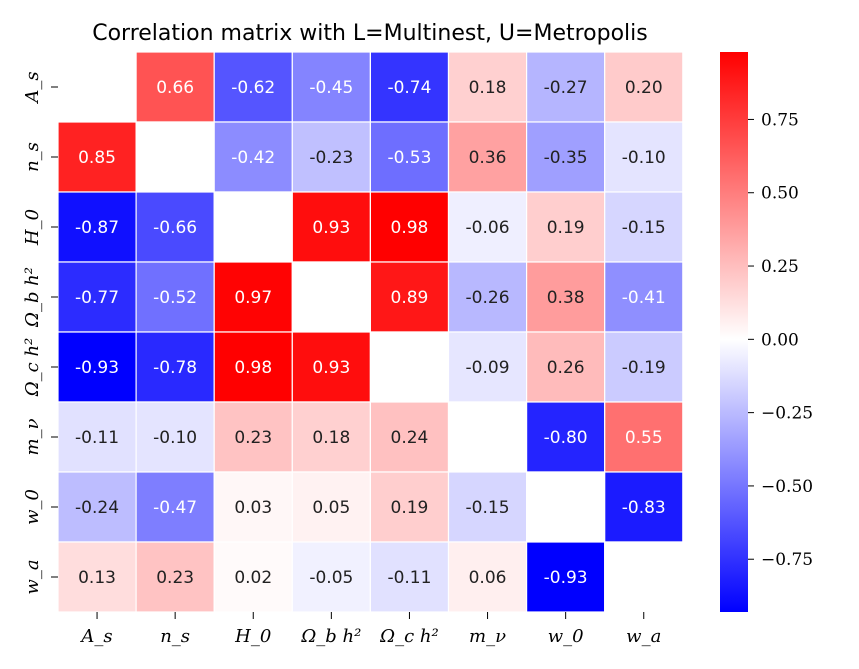 The height and width of the screenshot is (669, 859). Describe the element at coordinates (409, 636) in the screenshot. I see `col-tick-label: Ω_c h²` at that location.